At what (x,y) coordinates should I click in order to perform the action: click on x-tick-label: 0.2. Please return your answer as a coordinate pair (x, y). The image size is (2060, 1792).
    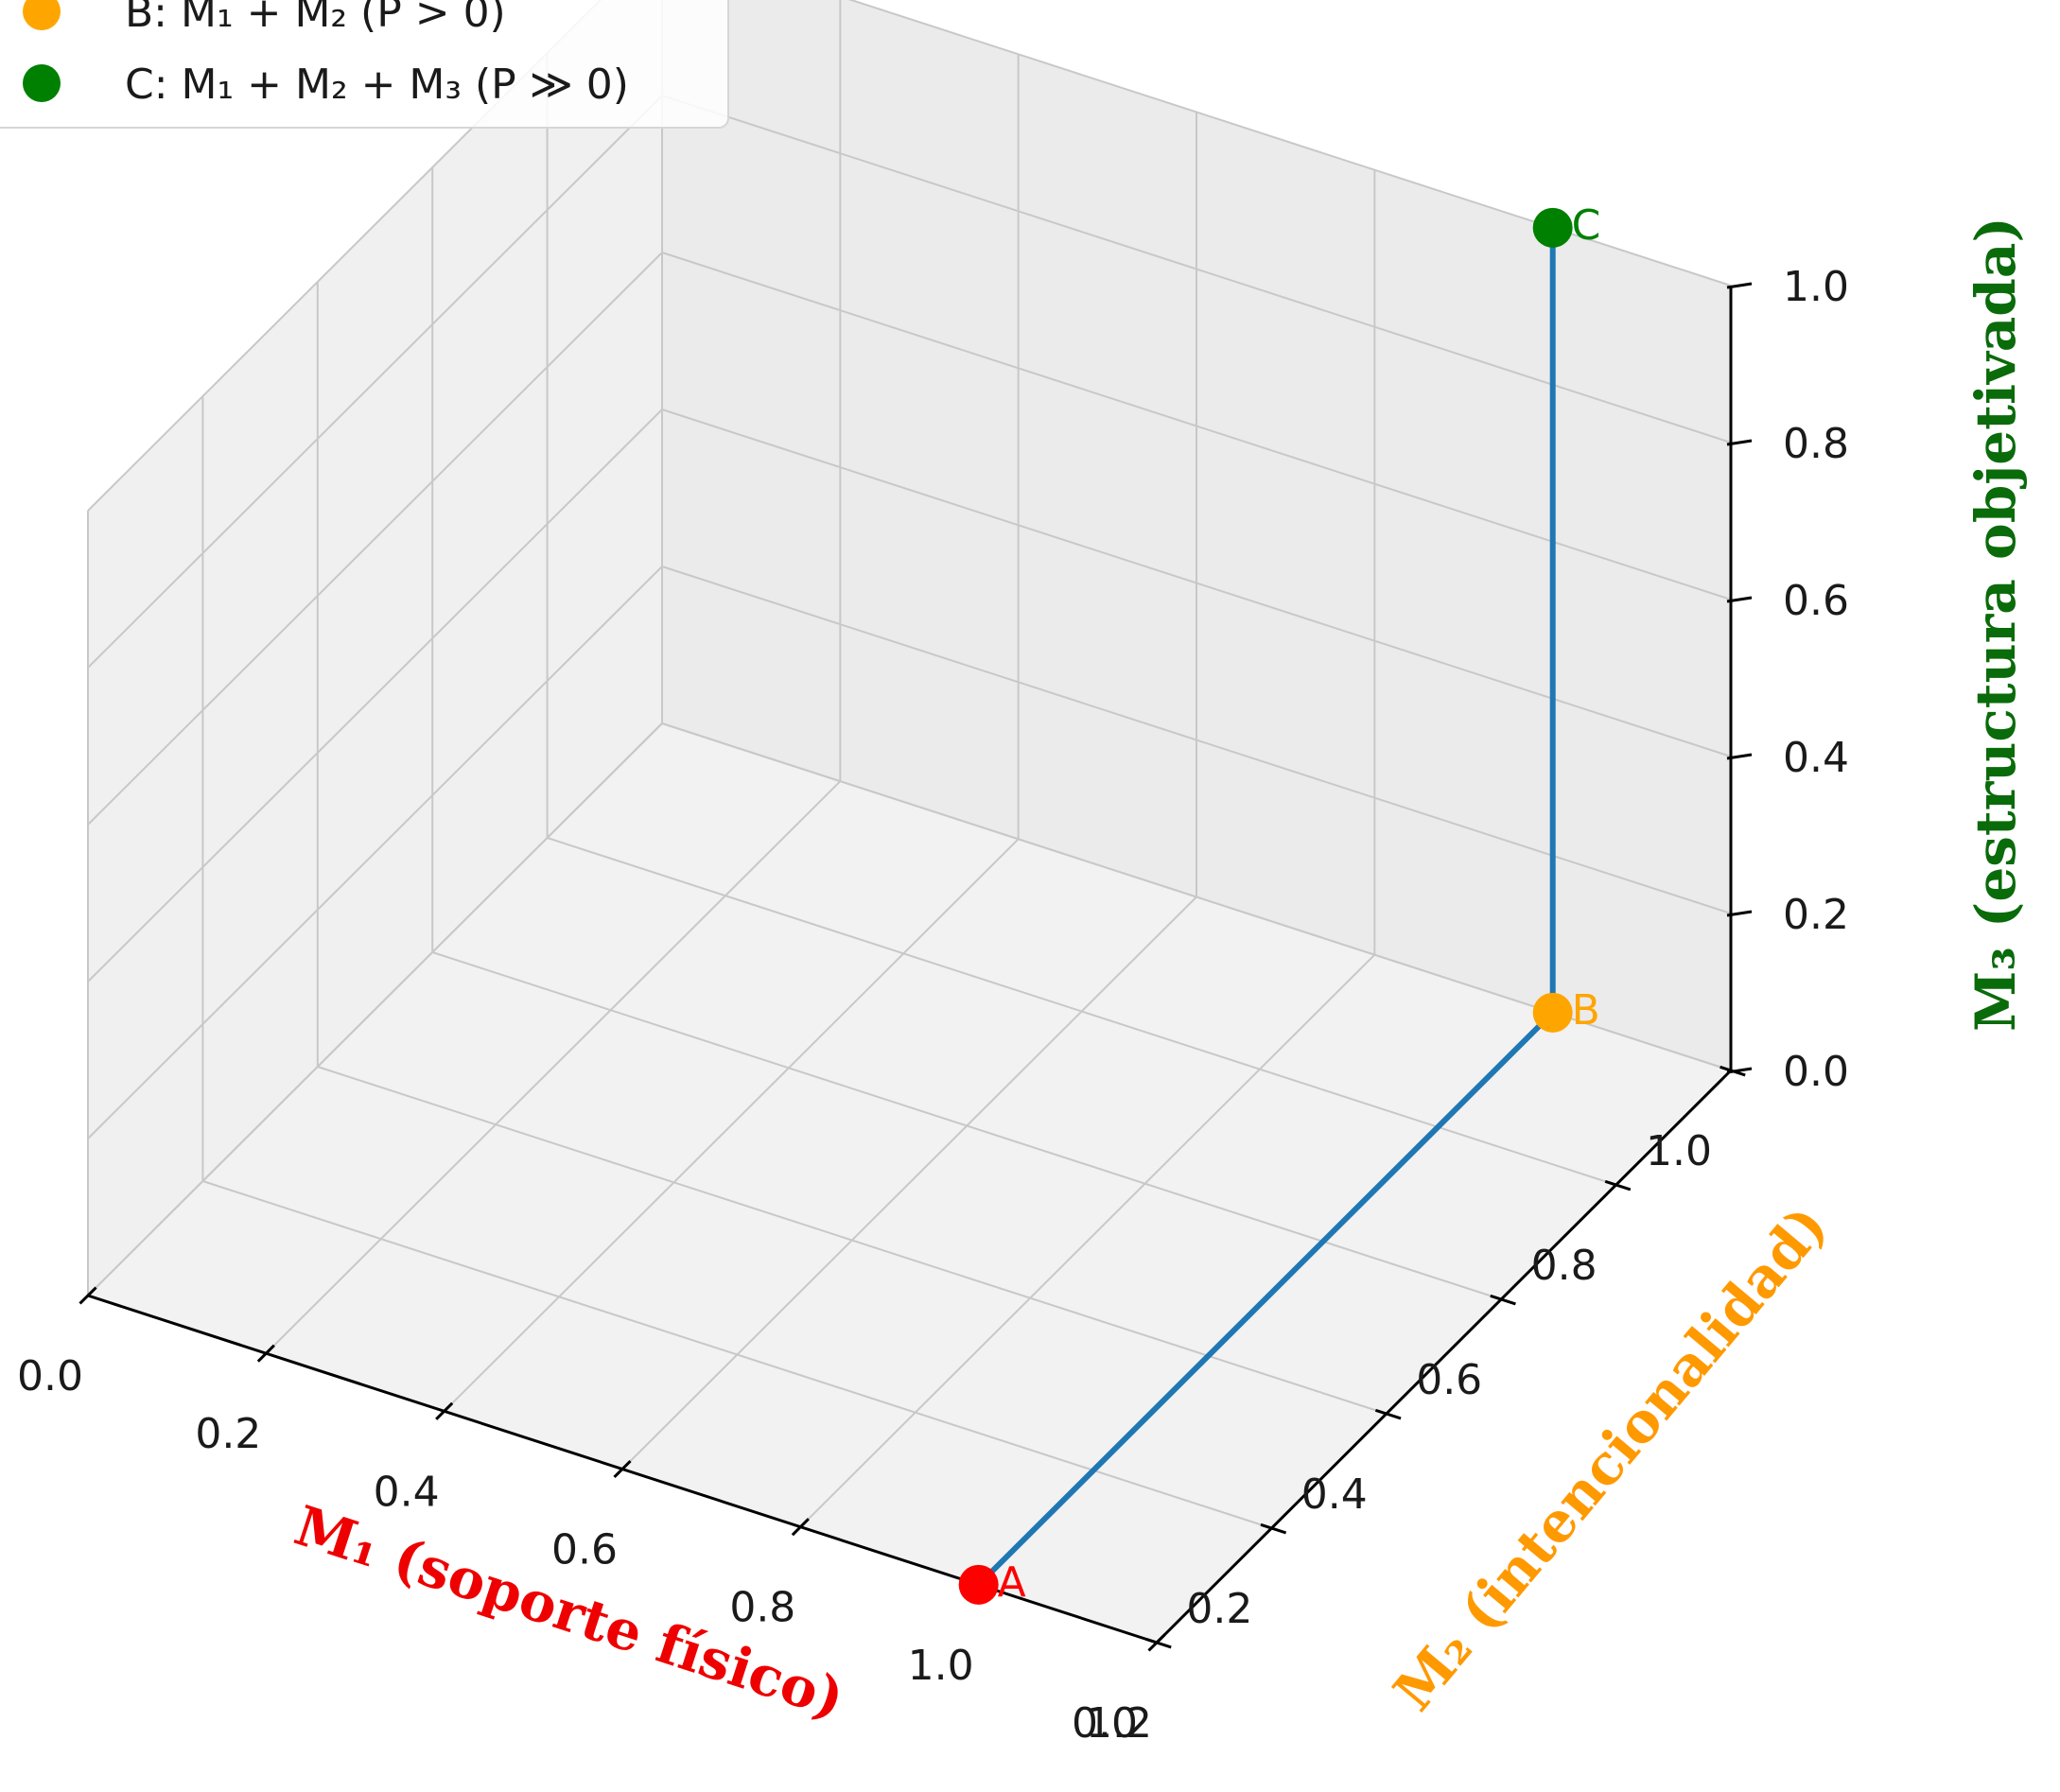
    Looking at the image, I should click on (228, 1434).